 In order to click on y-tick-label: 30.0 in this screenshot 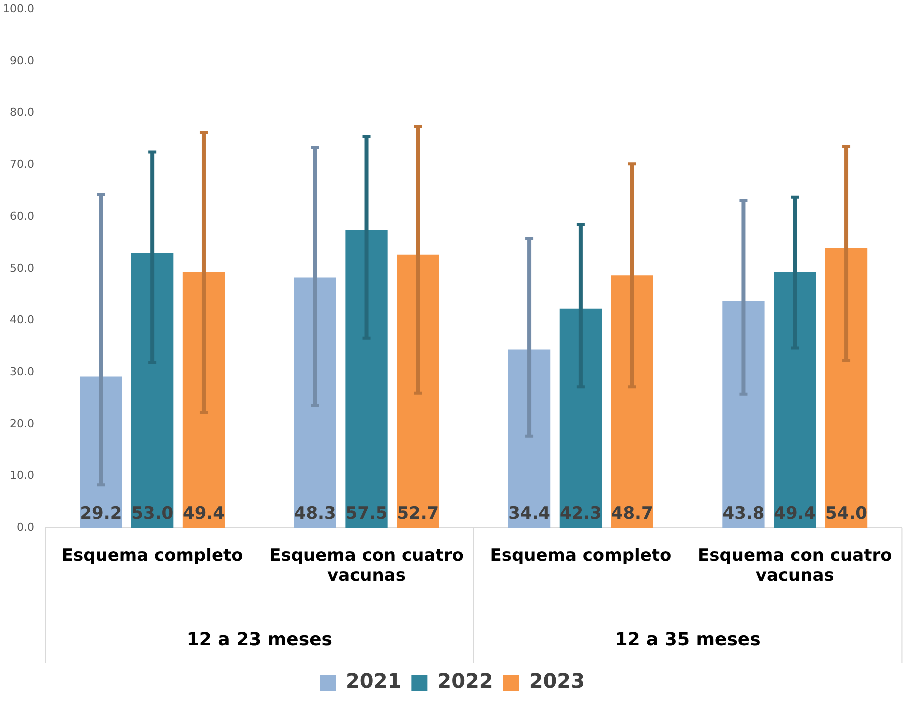, I will do `click(22, 371)`.